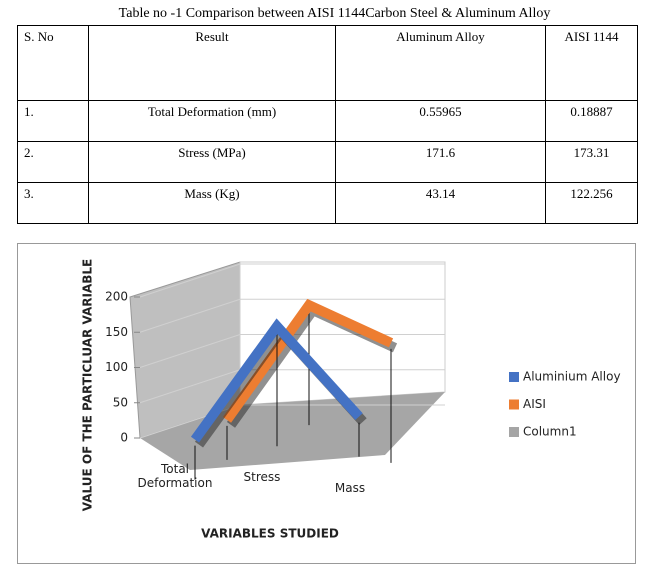  Describe the element at coordinates (53, 203) in the screenshot. I see `cell: 3.` at that location.